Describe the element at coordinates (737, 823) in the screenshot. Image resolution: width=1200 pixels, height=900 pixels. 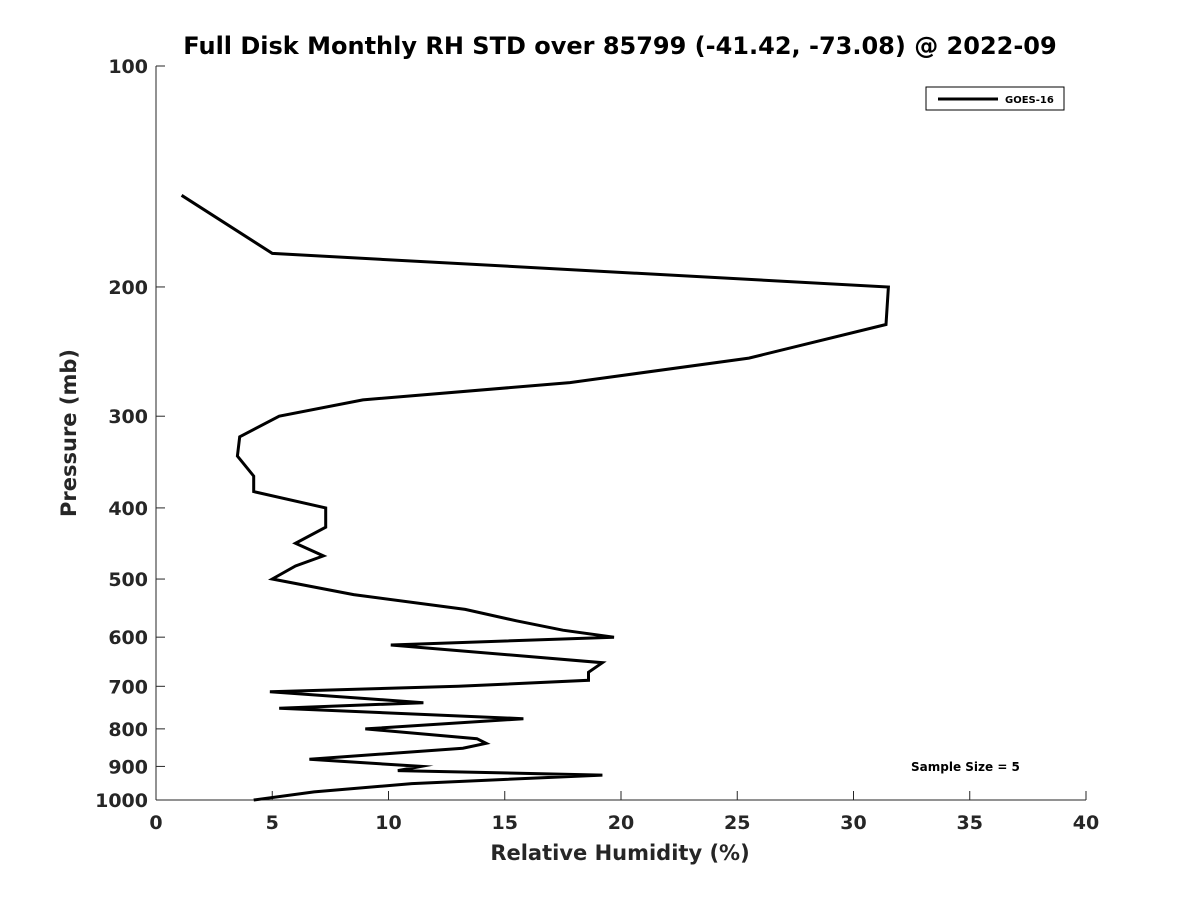
I see `x-tick-label: 25` at that location.